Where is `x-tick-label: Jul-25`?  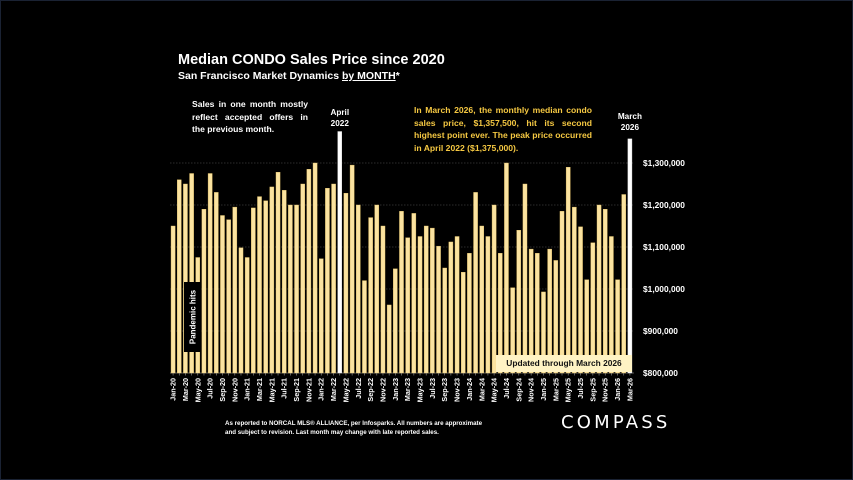
x-tick-label: Jul-25 is located at coordinates (580, 388).